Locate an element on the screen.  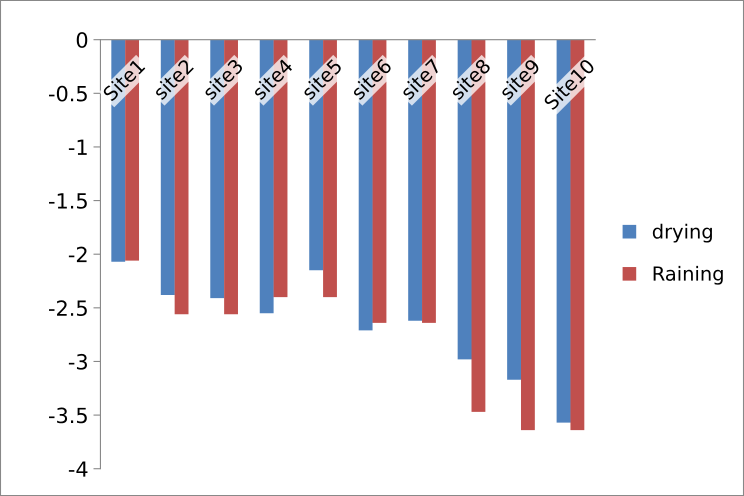
legend-label: Raining is located at coordinates (688, 275).